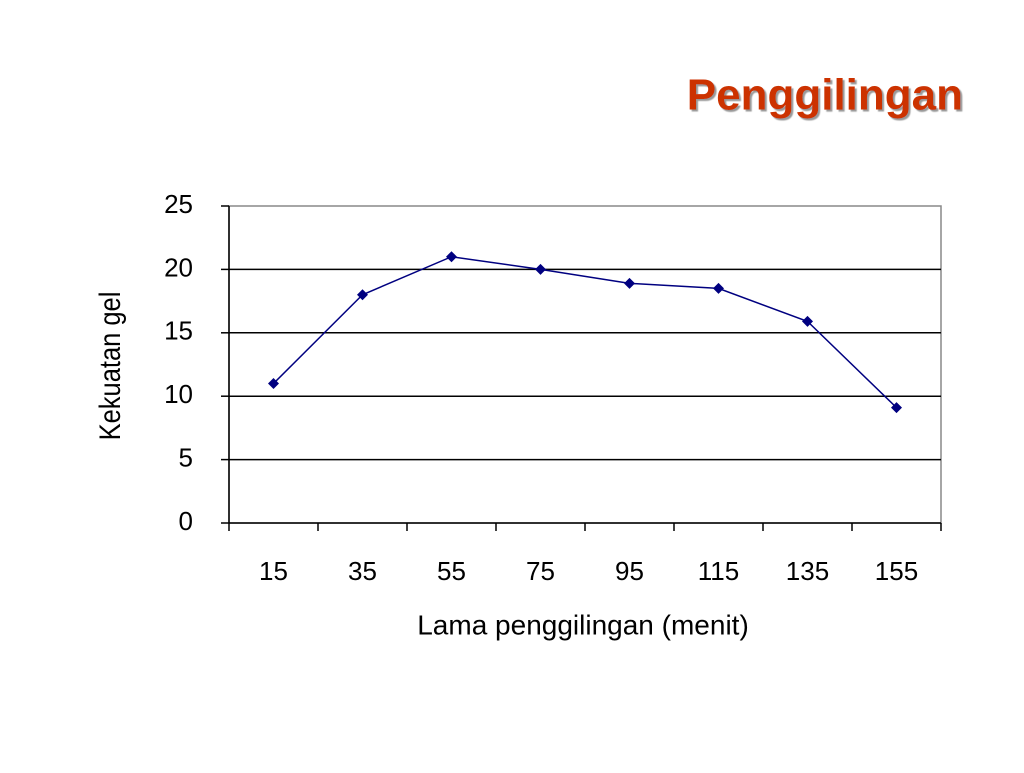  Describe the element at coordinates (178, 394) in the screenshot. I see `y-tick-label: 10` at that location.